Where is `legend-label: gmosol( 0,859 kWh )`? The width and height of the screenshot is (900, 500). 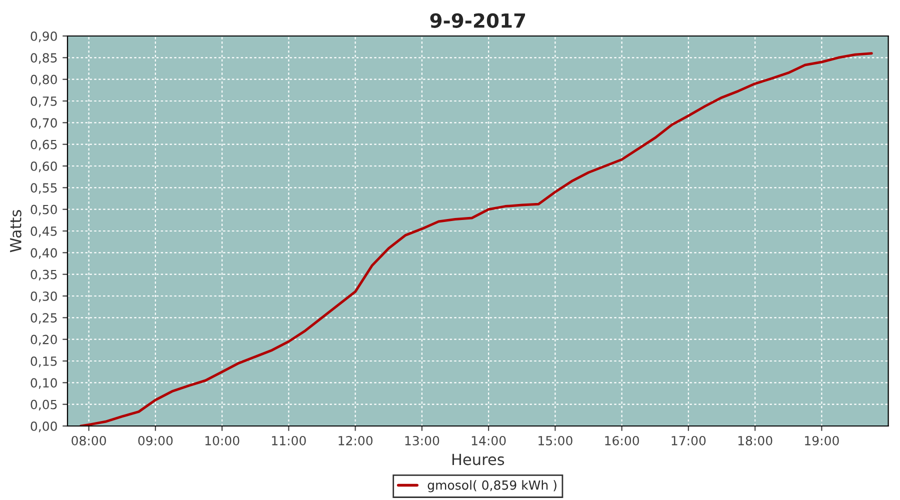 legend-label: gmosol( 0,859 kWh ) is located at coordinates (492, 486).